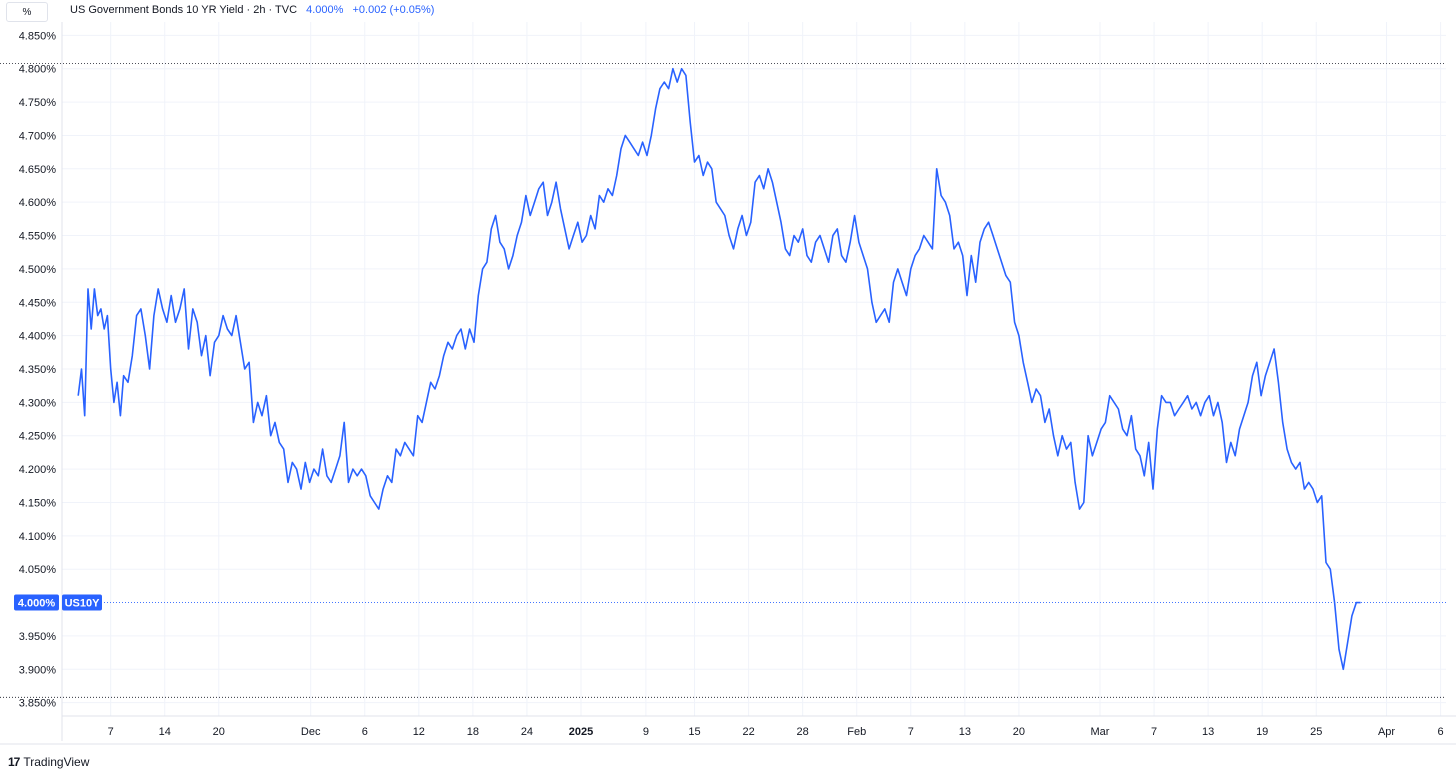 The width and height of the screenshot is (1456, 778). I want to click on change-value: +0.002 (+0.05%), so click(393, 10).